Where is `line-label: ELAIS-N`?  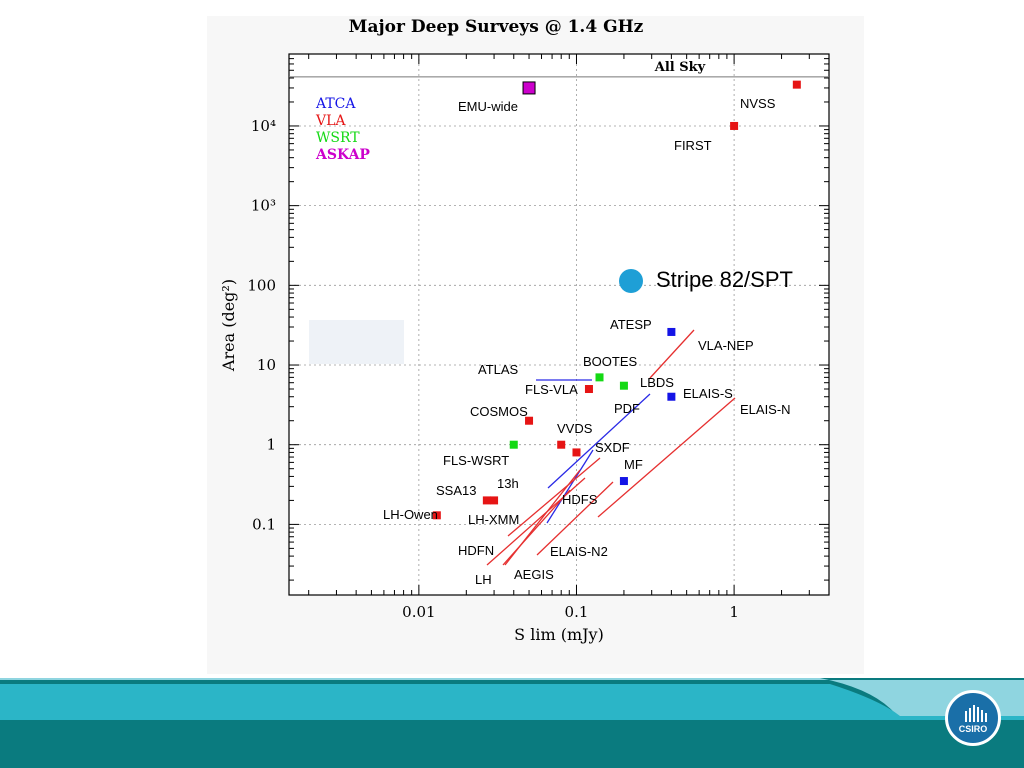
line-label: ELAIS-N is located at coordinates (765, 409).